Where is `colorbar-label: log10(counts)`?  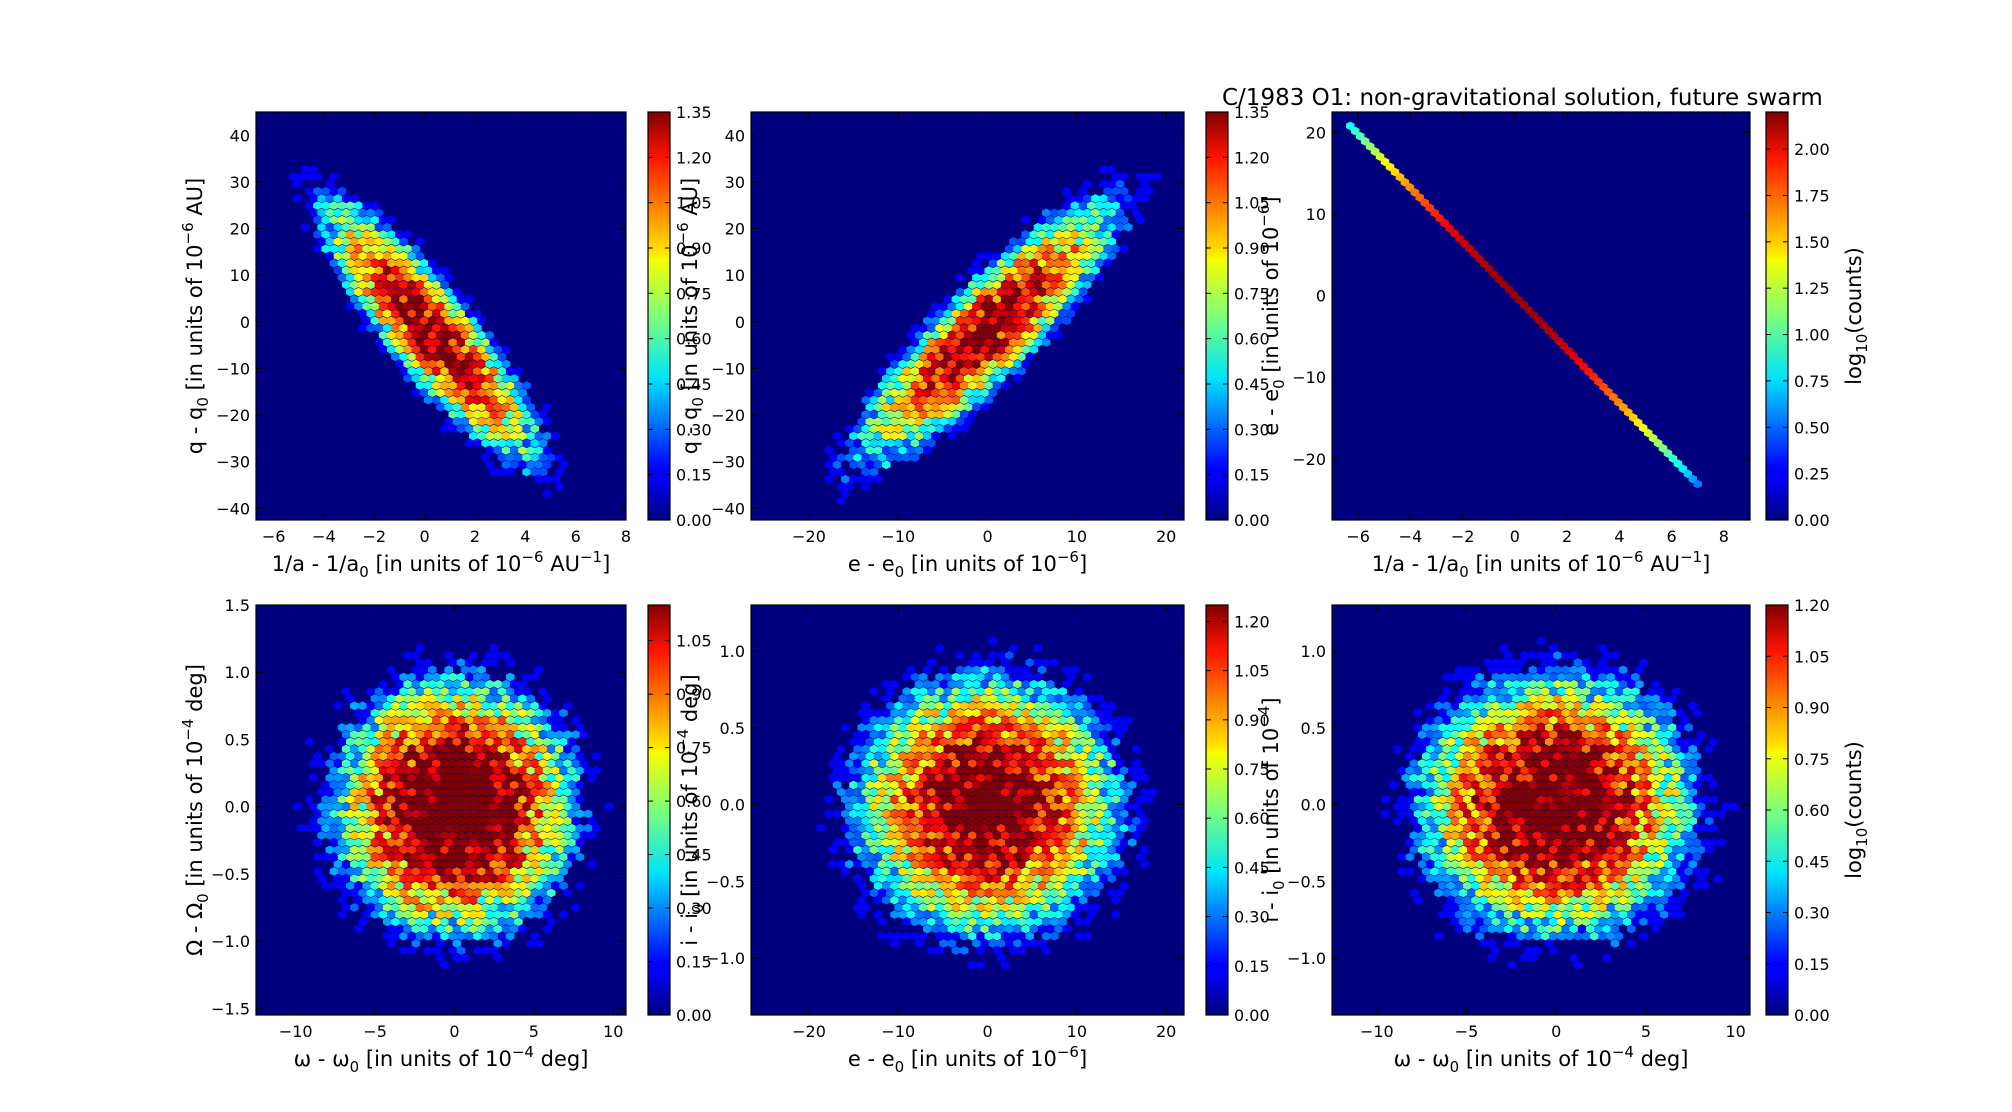
colorbar-label: log10(counts) is located at coordinates (1856, 316).